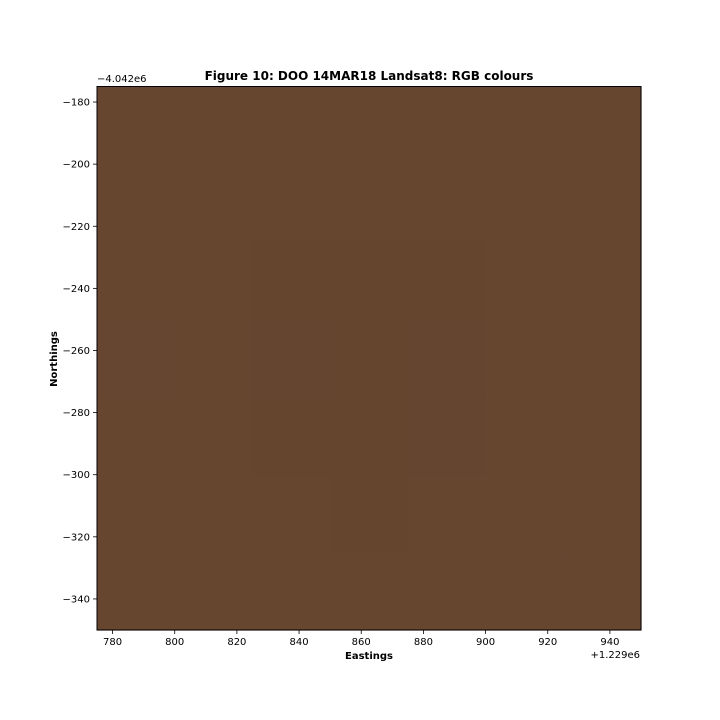 This screenshot has height=720, width=720. What do you see at coordinates (76, 103) in the screenshot?
I see `y-tick-label: −180` at bounding box center [76, 103].